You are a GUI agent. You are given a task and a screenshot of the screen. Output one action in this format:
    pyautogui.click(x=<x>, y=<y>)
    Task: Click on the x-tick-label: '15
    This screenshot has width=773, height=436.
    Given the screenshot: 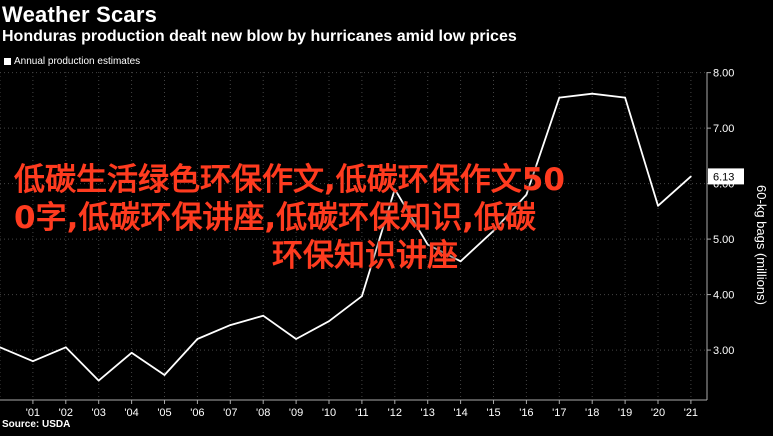 What is the action you would take?
    pyautogui.click(x=493, y=413)
    